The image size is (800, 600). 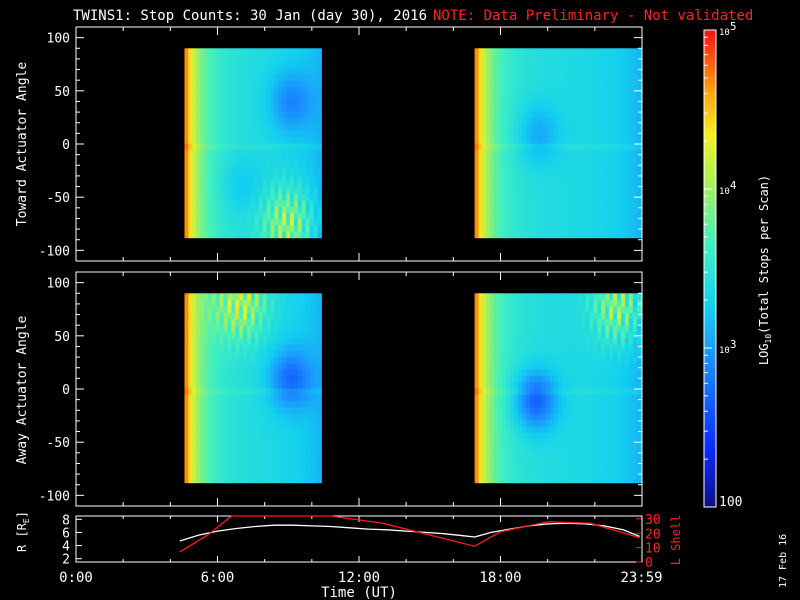 I want to click on orbit-left-label-sub: E, so click(x=26, y=520).